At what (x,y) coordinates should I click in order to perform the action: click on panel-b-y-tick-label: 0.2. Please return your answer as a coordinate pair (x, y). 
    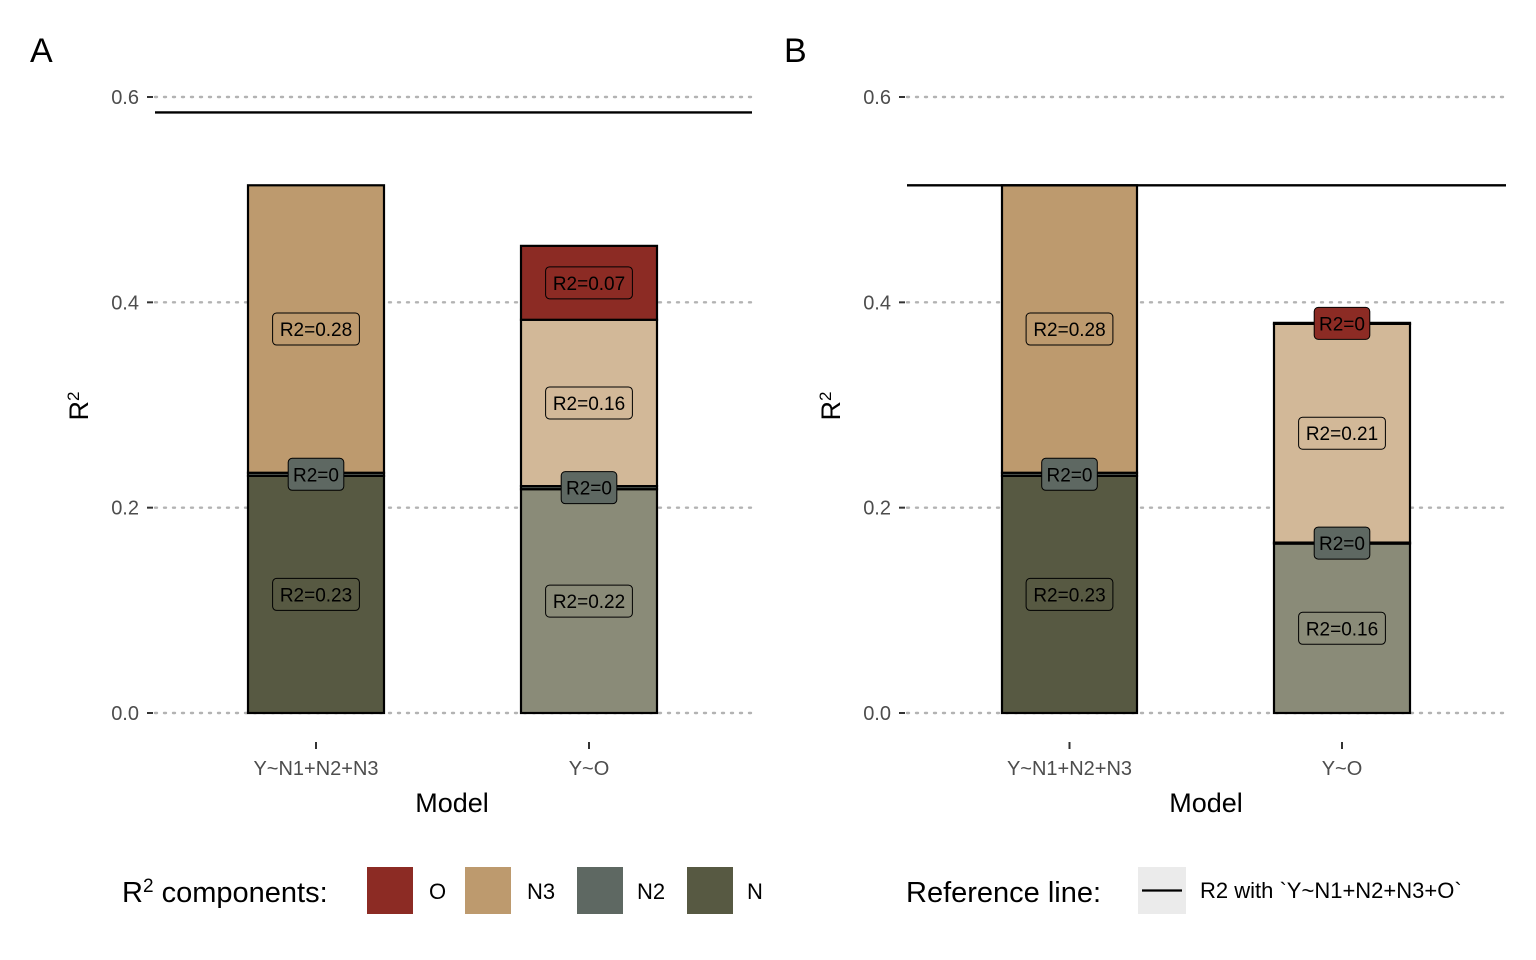
    Looking at the image, I should click on (877, 509).